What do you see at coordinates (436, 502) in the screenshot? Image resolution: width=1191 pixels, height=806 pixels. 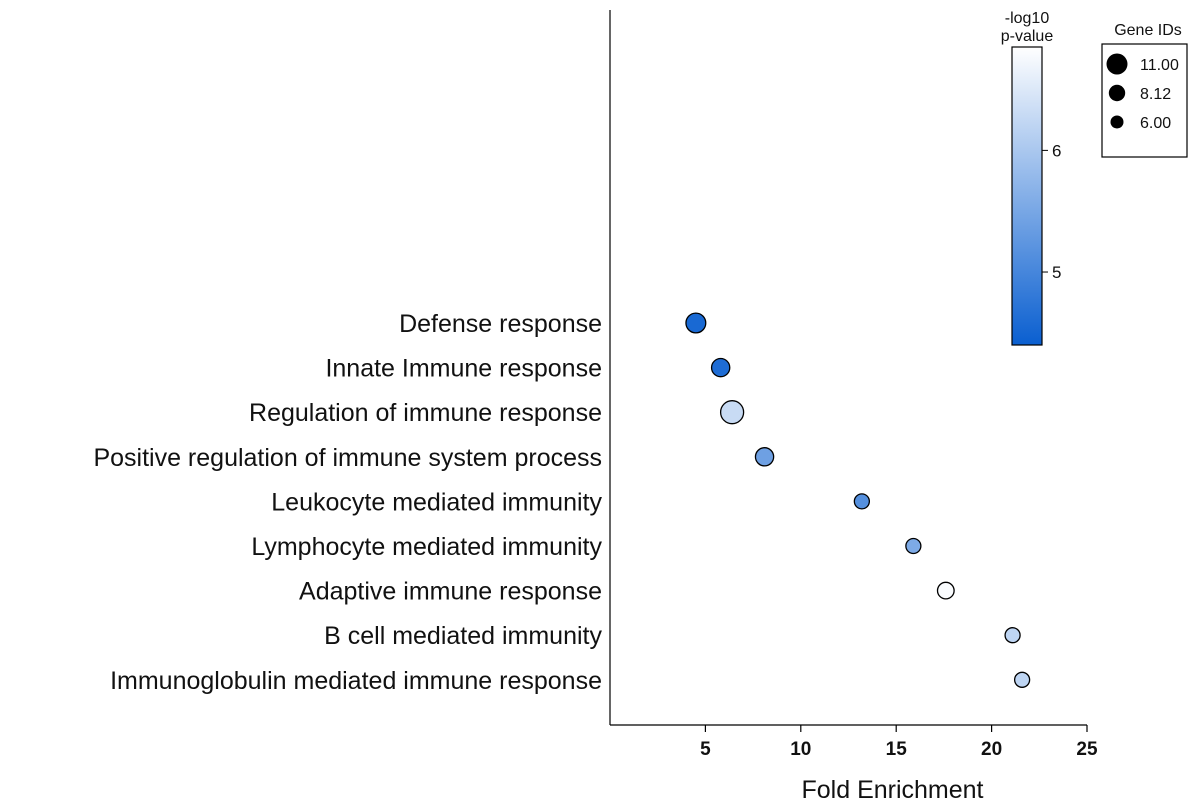 I see `category-label: Leukocyte mediated immunity` at bounding box center [436, 502].